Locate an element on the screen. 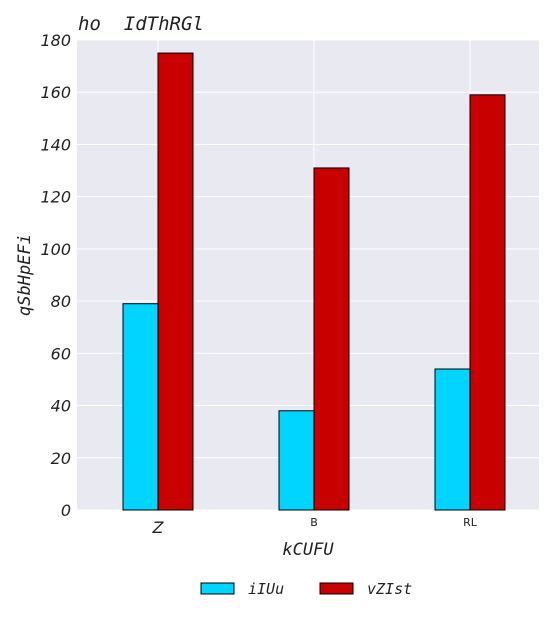 The image size is (553, 632). y-tick-label: 80 is located at coordinates (61, 301).